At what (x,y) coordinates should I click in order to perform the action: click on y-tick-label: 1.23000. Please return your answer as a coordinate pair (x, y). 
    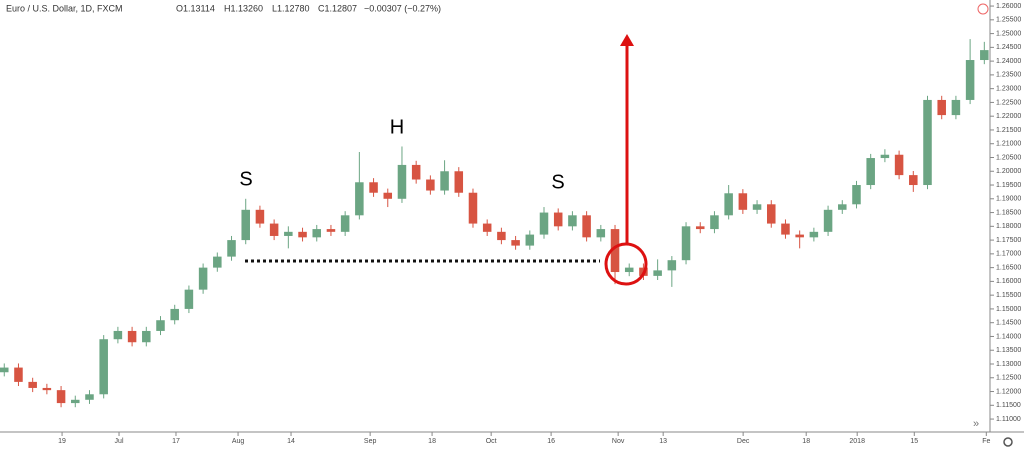
    Looking at the image, I should click on (1008, 89).